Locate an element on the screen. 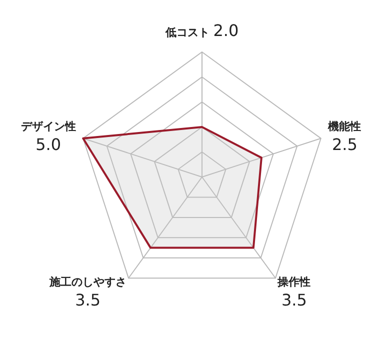 Image resolution: width=380 pixels, height=340 pixels. spoke-label: 操作性 3.5 is located at coordinates (293, 292).